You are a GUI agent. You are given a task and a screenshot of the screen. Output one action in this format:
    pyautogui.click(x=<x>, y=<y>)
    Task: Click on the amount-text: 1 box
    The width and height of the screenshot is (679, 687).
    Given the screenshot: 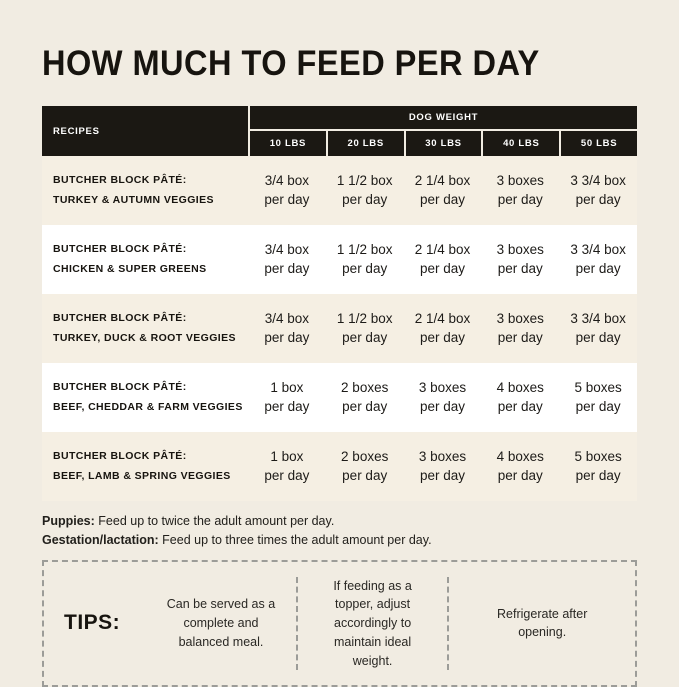 What is the action you would take?
    pyautogui.click(x=286, y=388)
    